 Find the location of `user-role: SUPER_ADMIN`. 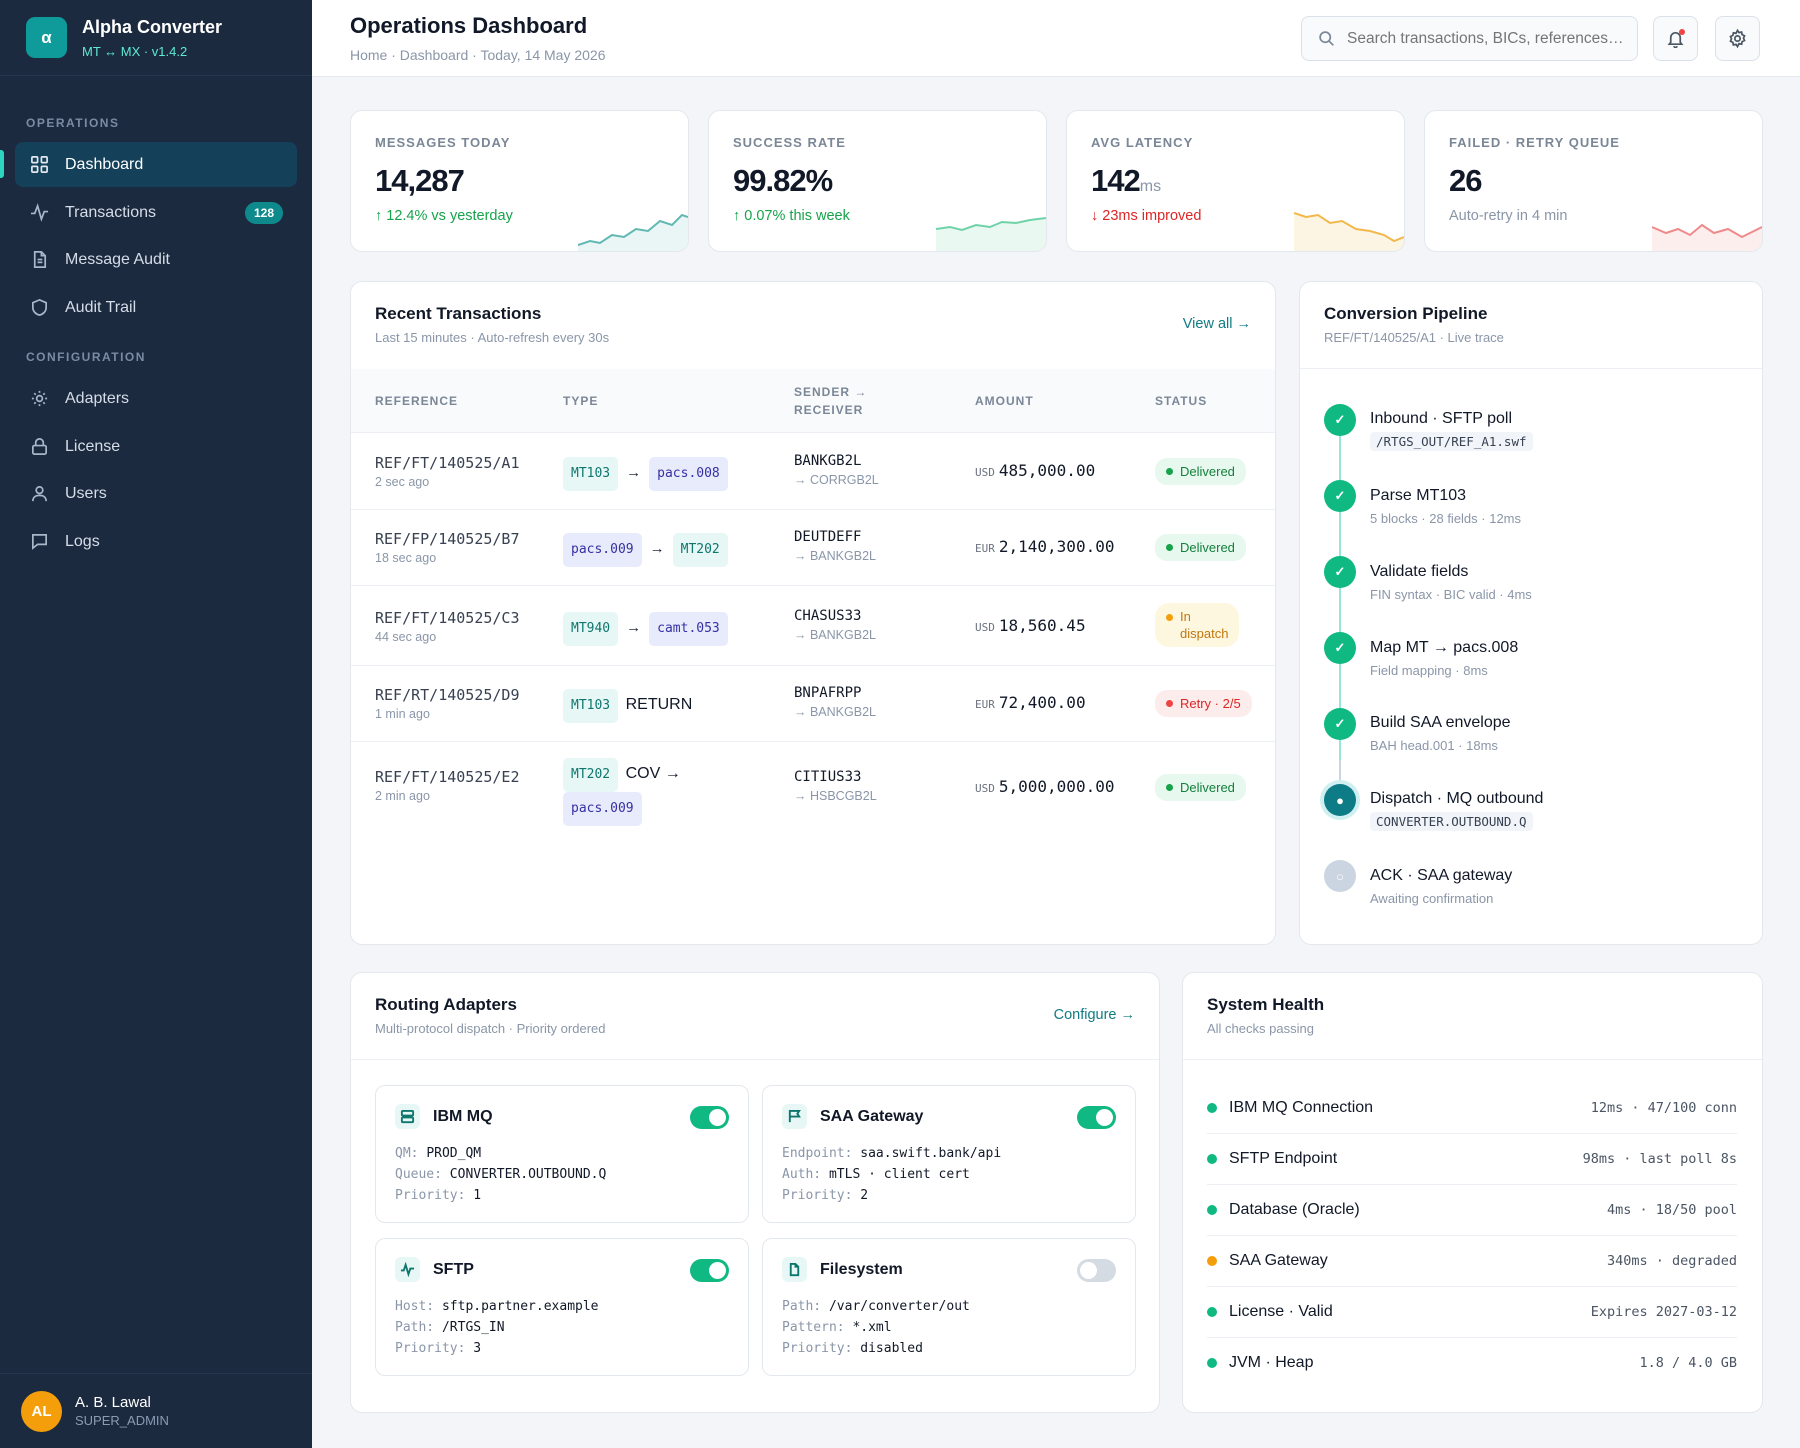

user-role: SUPER_ADMIN is located at coordinates (122, 1420).